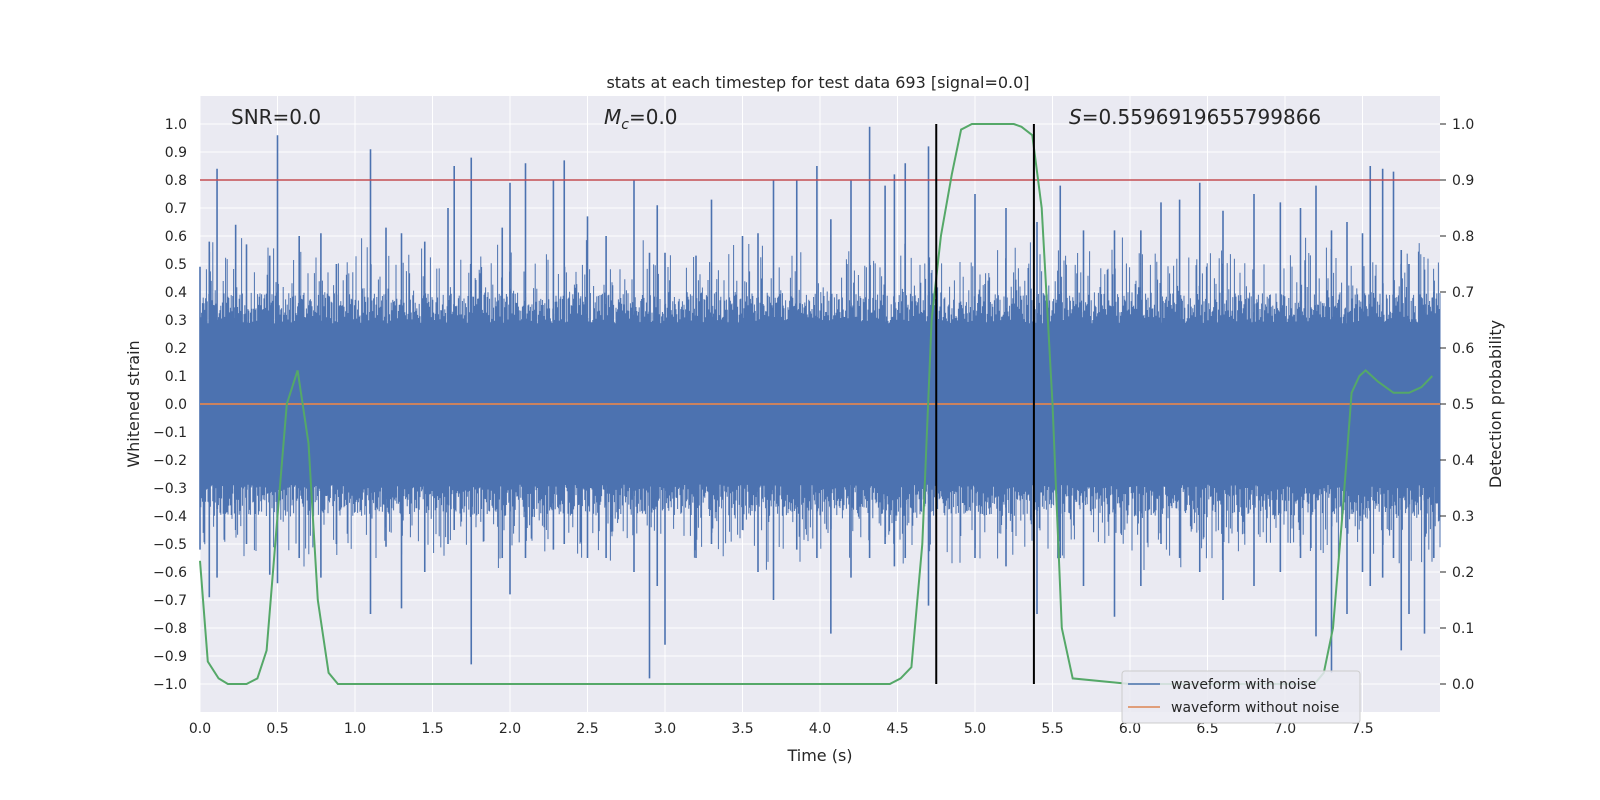 The width and height of the screenshot is (1600, 800). I want to click on x-tick-label: 2.5, so click(587, 729).